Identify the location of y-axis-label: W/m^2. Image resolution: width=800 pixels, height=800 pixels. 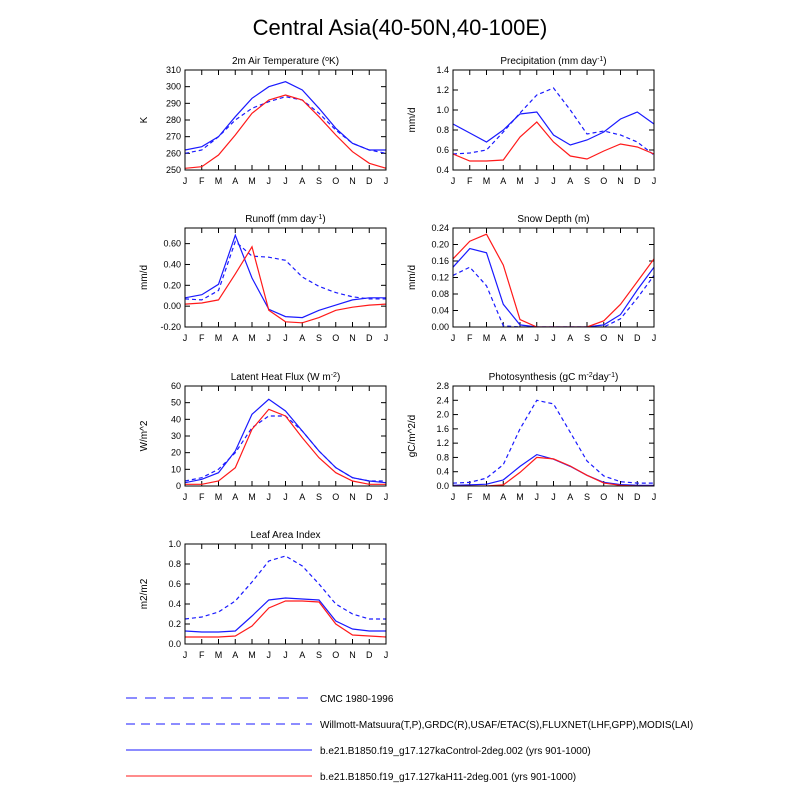
(144, 435).